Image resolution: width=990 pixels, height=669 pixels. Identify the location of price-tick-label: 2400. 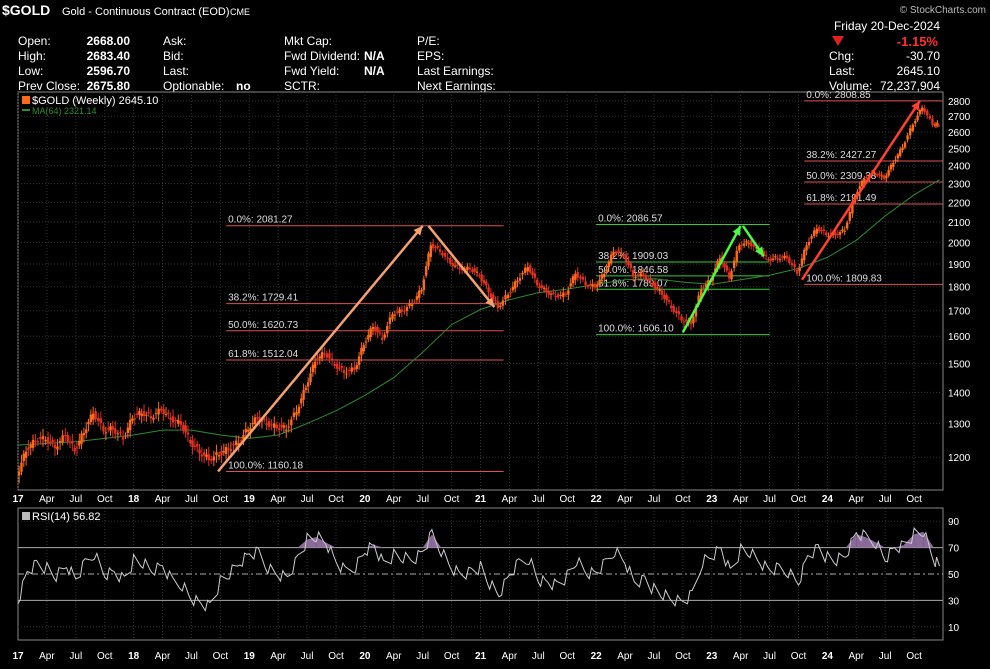
(959, 167).